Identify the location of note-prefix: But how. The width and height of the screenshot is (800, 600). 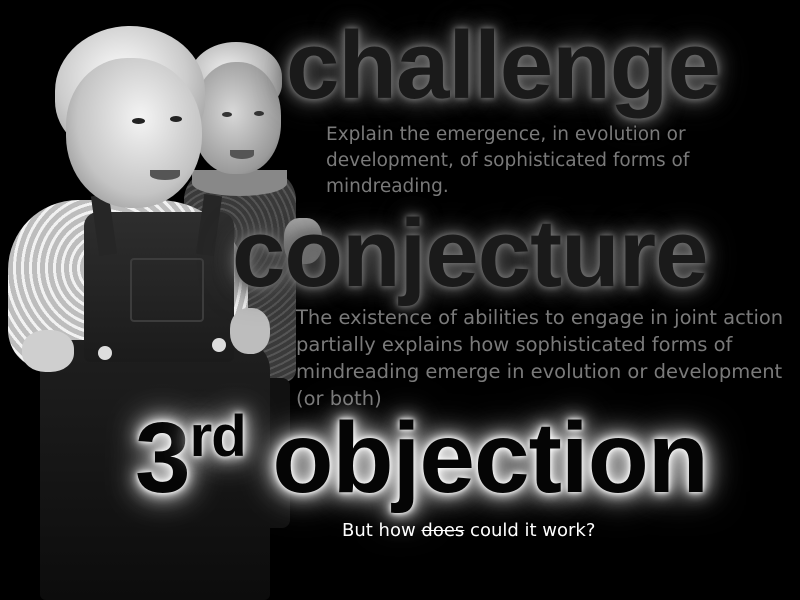
(379, 530).